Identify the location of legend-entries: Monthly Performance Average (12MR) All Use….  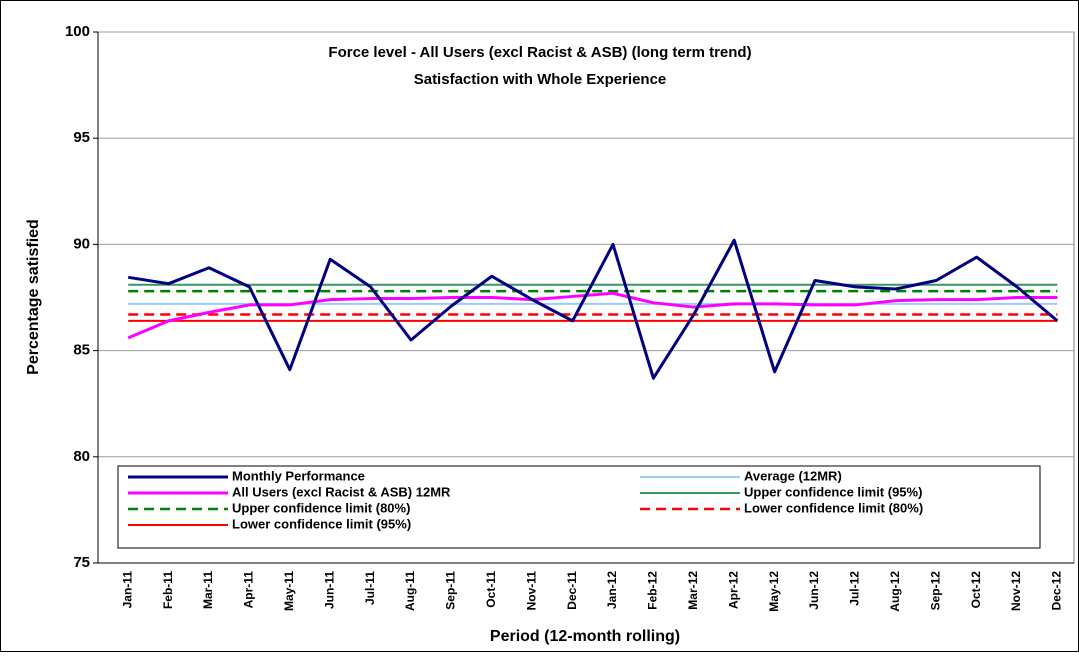
(525, 499).